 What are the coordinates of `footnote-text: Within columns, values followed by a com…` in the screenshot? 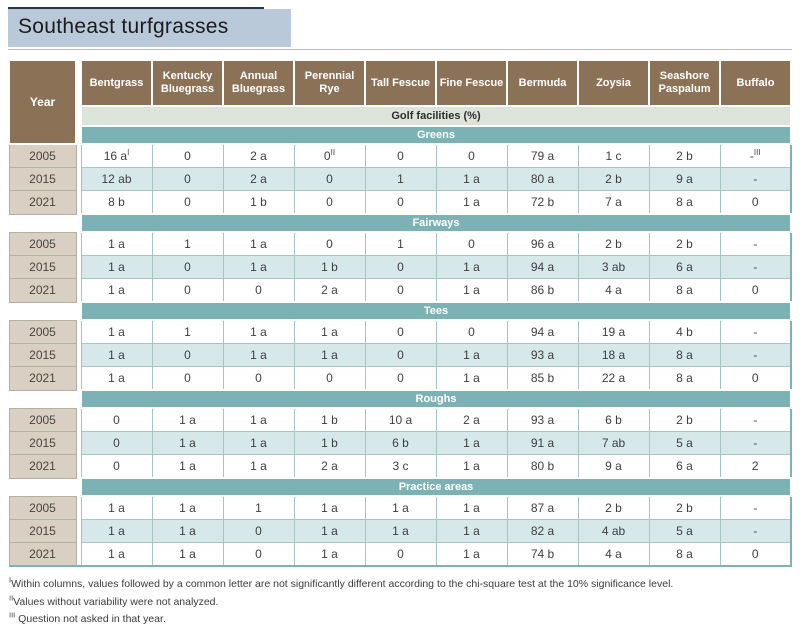 It's located at (342, 584).